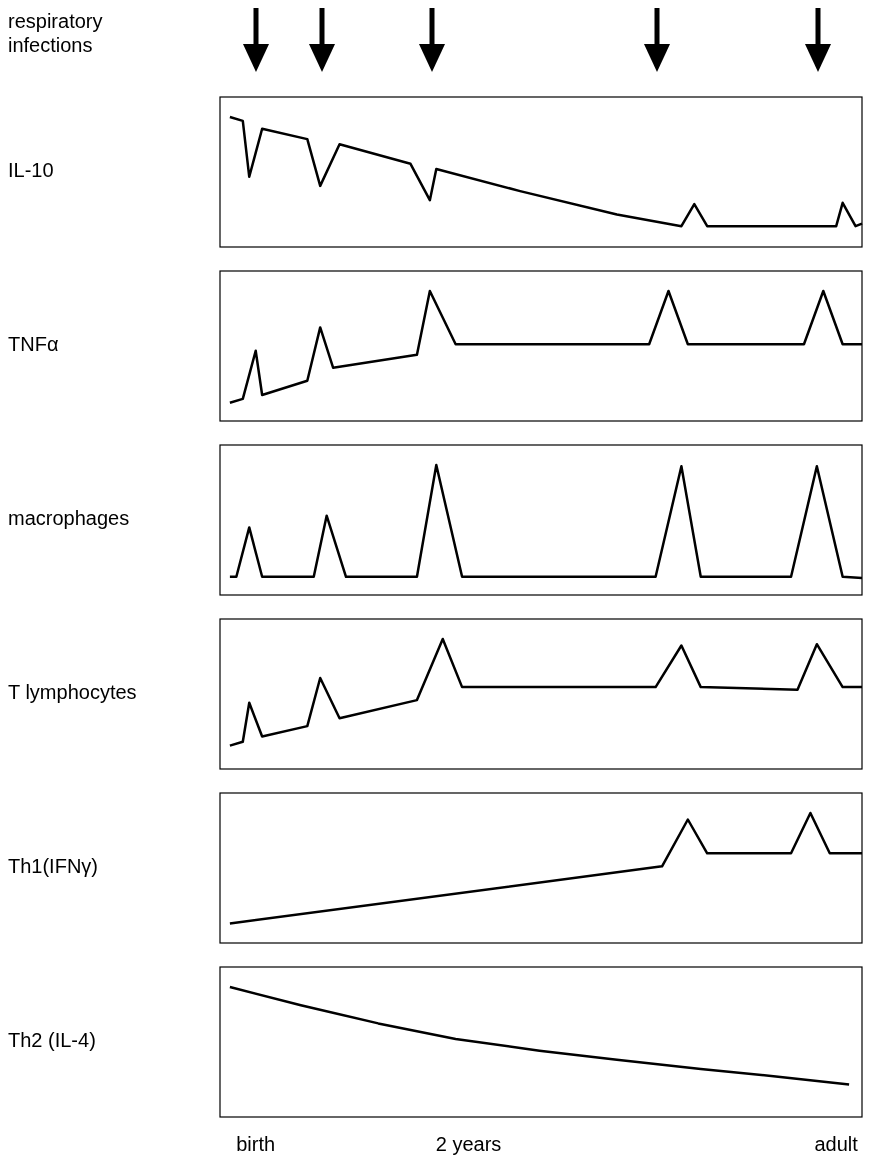  I want to click on y-axis-title: macrophages, so click(69, 518).